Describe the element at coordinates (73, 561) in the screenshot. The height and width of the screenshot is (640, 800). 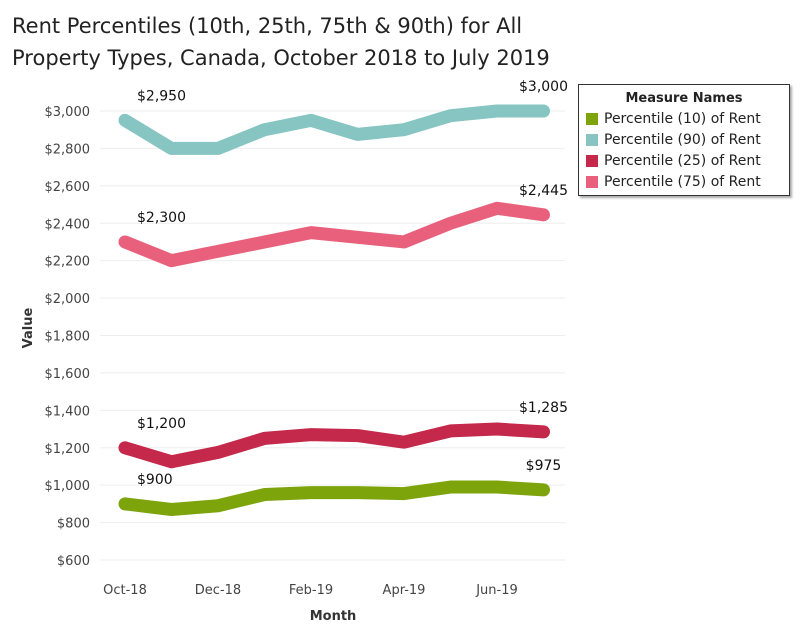
I see `y-tick-label: $600` at that location.